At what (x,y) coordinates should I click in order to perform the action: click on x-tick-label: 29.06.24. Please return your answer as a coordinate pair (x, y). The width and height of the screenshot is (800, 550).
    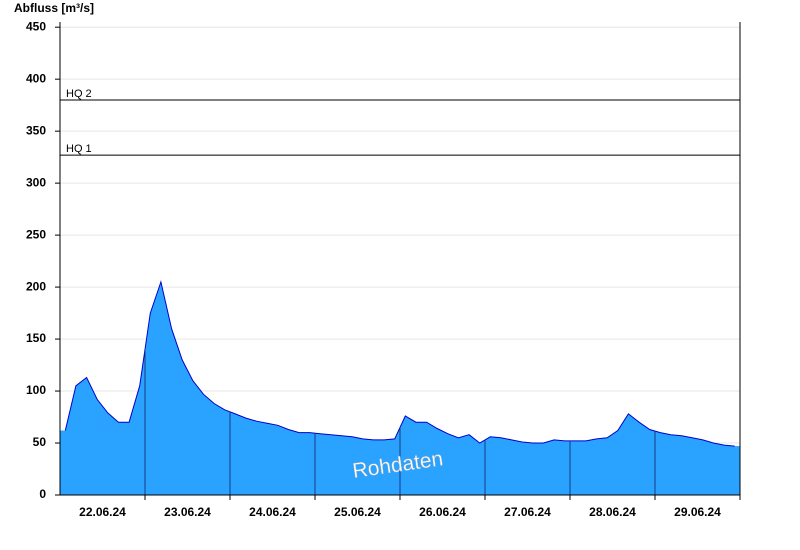
    Looking at the image, I should click on (697, 512).